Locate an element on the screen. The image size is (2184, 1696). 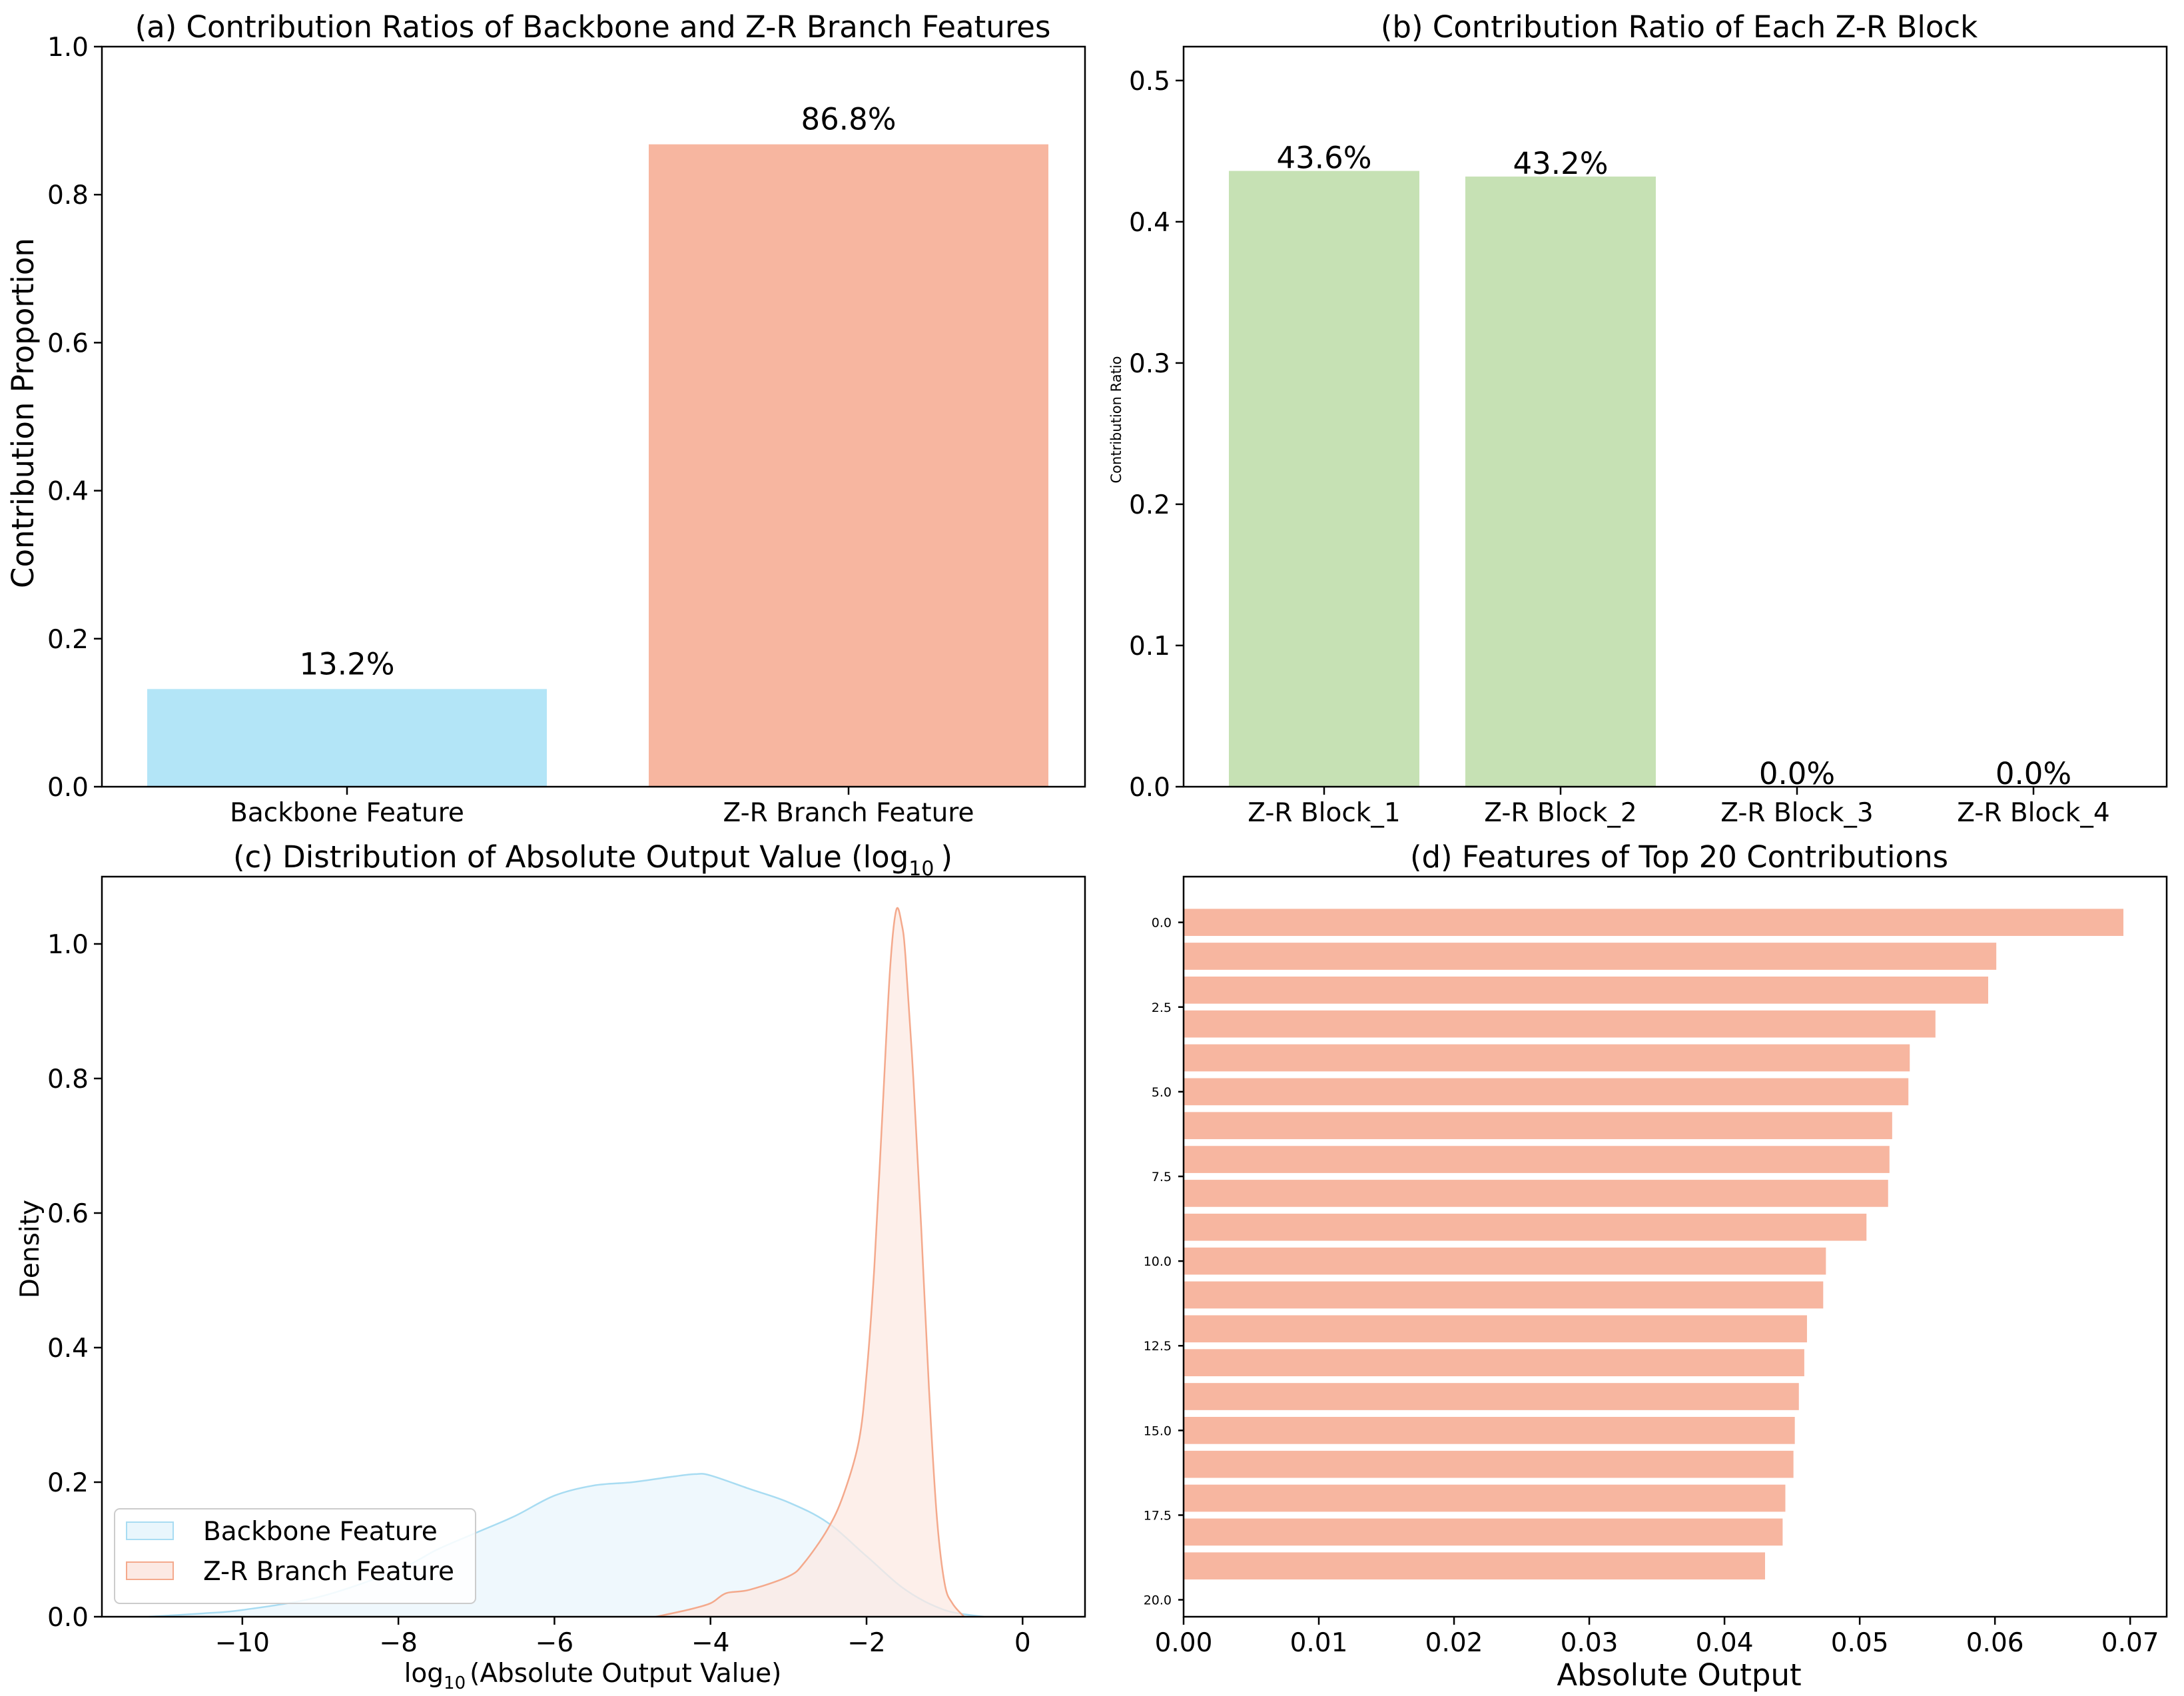
panel-c-ytick-label: 0.8 is located at coordinates (68, 1079).